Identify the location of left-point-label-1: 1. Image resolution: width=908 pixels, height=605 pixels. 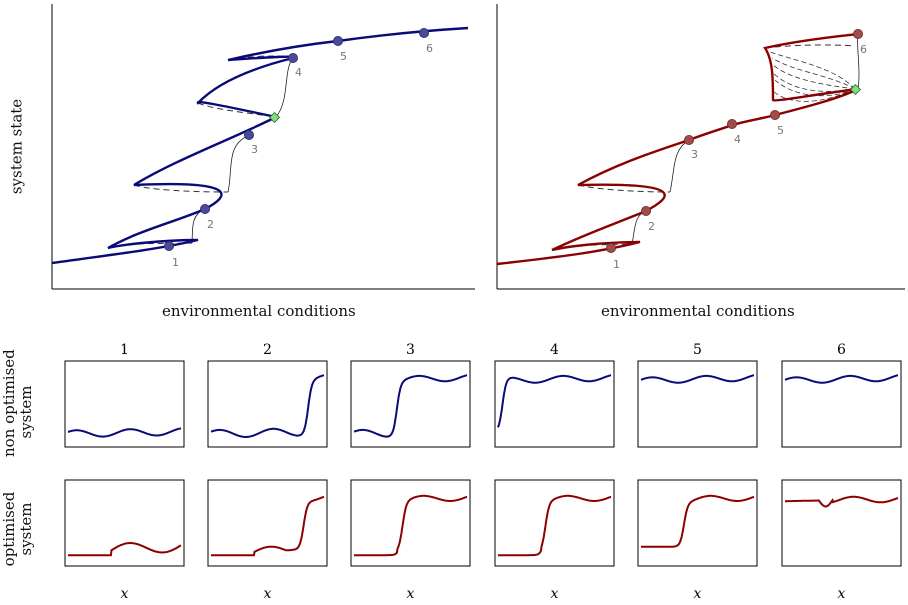
(175, 262).